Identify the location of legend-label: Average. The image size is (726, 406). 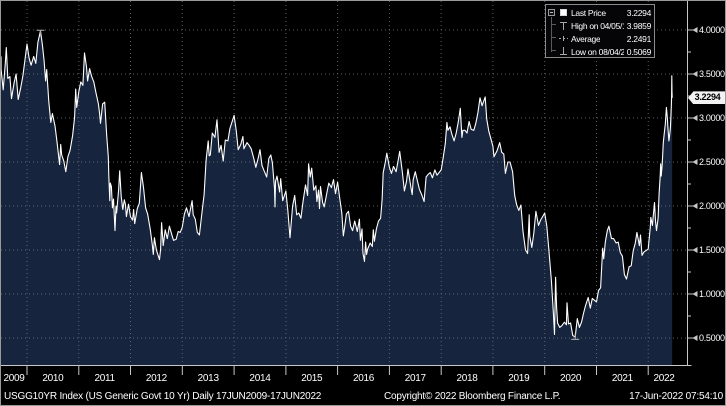
(586, 38).